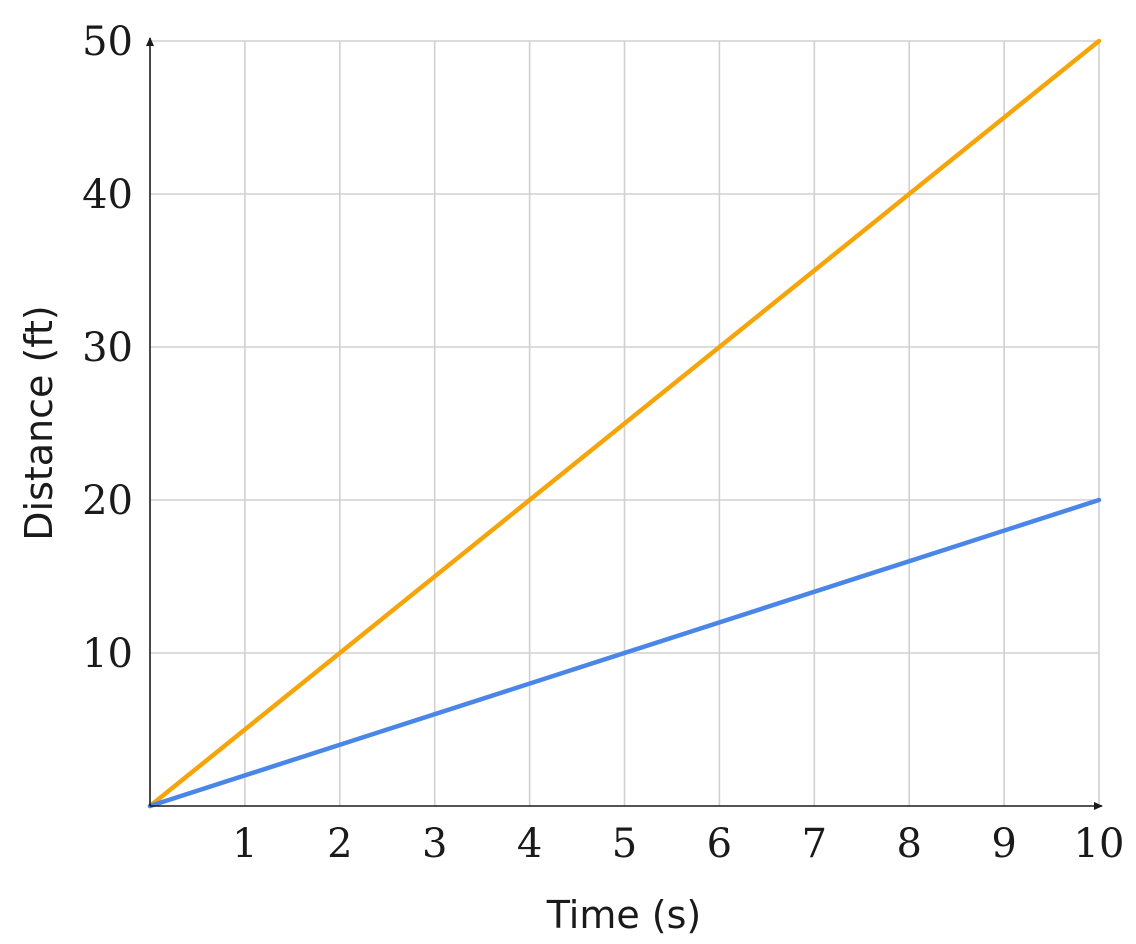  What do you see at coordinates (624, 844) in the screenshot?
I see `x-tick-label-5: 5` at bounding box center [624, 844].